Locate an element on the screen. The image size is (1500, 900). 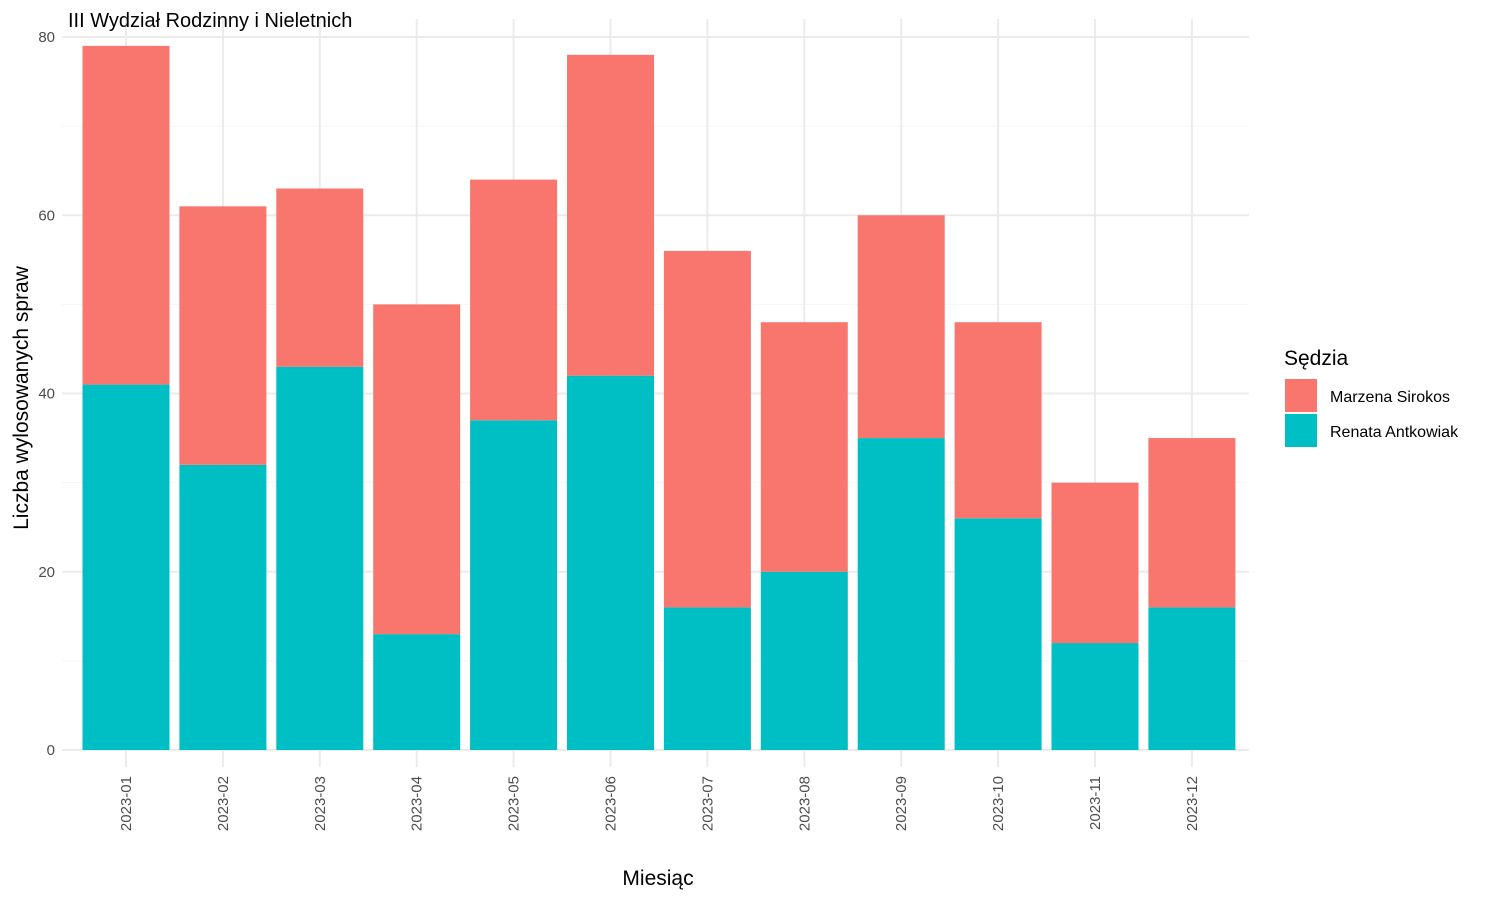
x-tick-label: 2023-07 is located at coordinates (707, 803).